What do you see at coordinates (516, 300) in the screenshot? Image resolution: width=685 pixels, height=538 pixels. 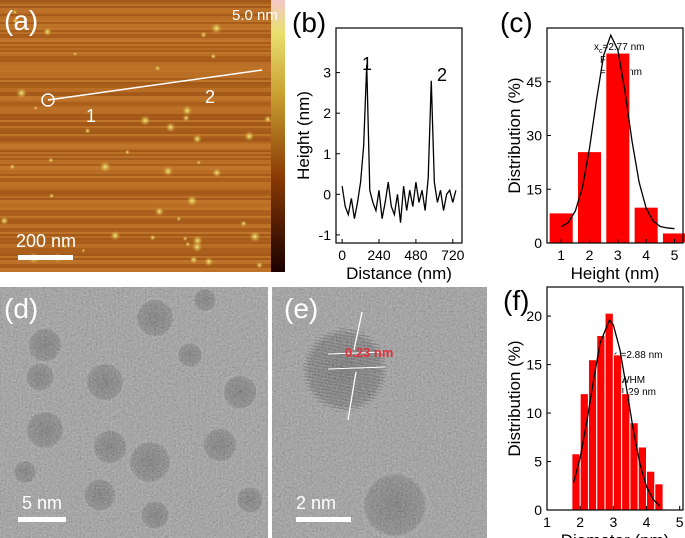 I see `panel-label: (f)` at bounding box center [516, 300].